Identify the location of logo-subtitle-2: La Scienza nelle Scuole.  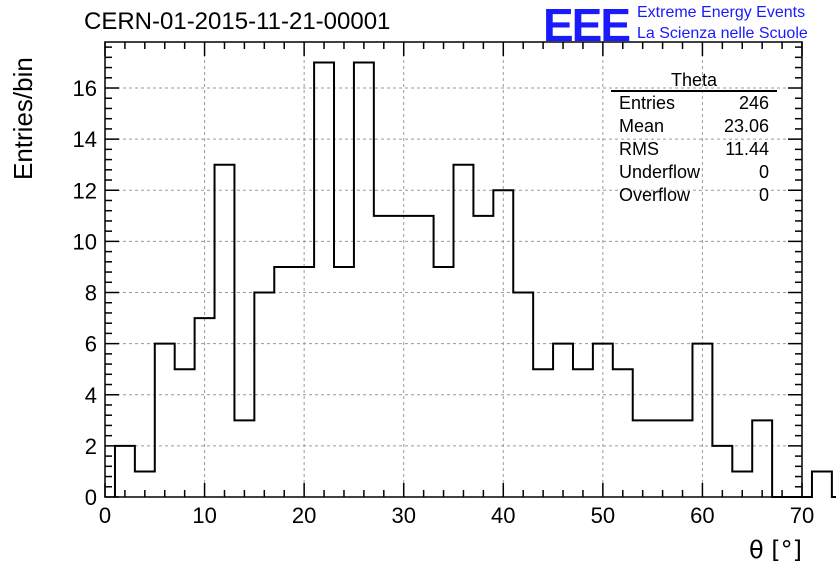
(722, 33).